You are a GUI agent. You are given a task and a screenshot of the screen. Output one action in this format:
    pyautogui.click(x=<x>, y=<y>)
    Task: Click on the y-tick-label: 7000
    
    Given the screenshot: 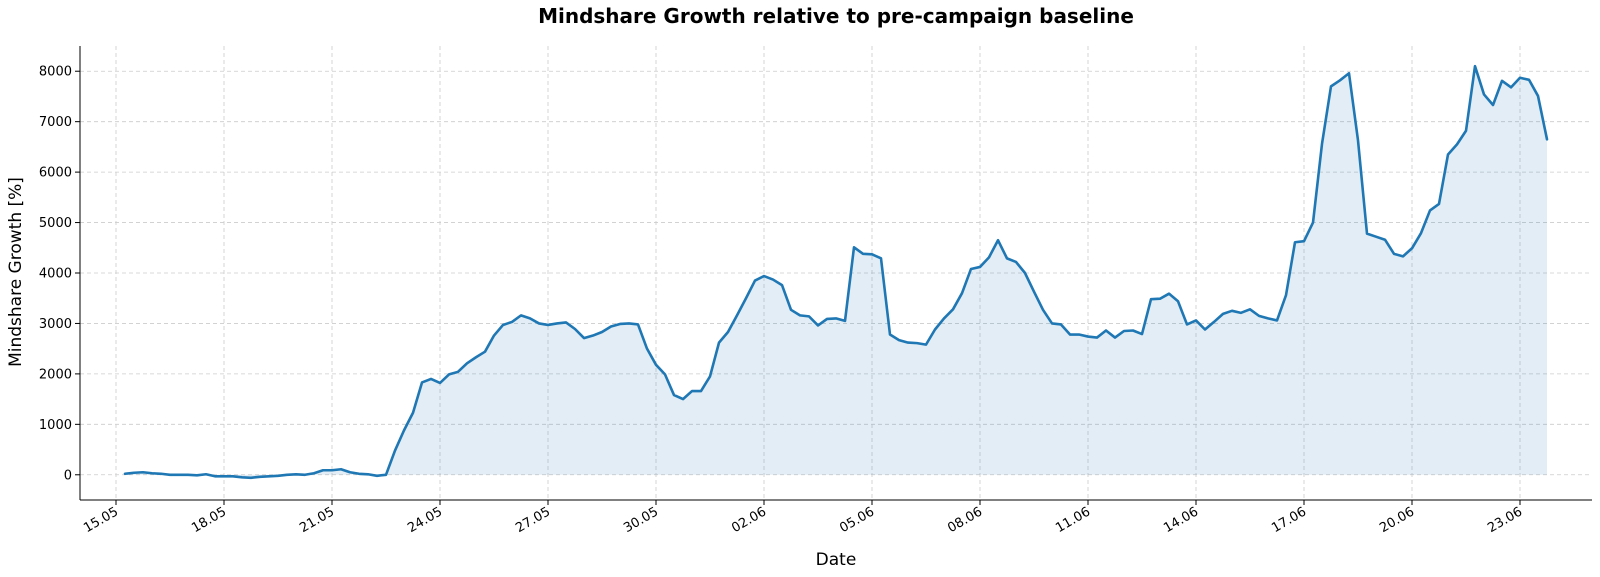 What is the action you would take?
    pyautogui.click(x=55, y=122)
    